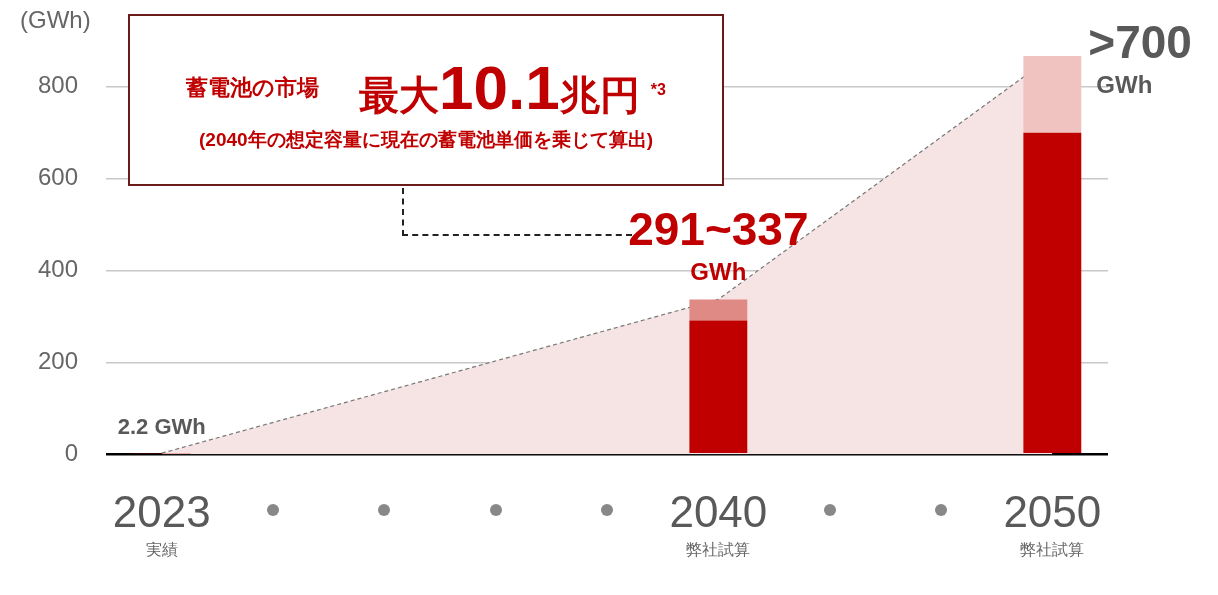  What do you see at coordinates (55, 20) in the screenshot?
I see `y-axis-title: (GWh)` at bounding box center [55, 20].